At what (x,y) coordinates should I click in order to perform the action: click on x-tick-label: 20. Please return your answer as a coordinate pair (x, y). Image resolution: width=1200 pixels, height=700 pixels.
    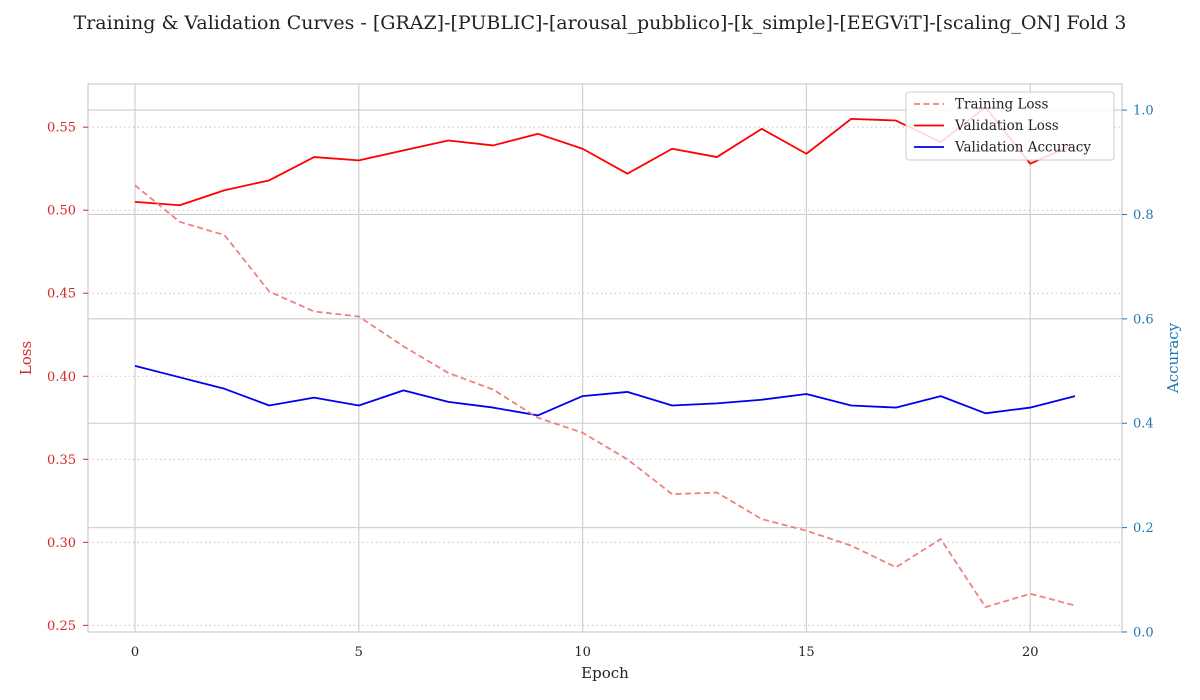
    Looking at the image, I should click on (1030, 652).